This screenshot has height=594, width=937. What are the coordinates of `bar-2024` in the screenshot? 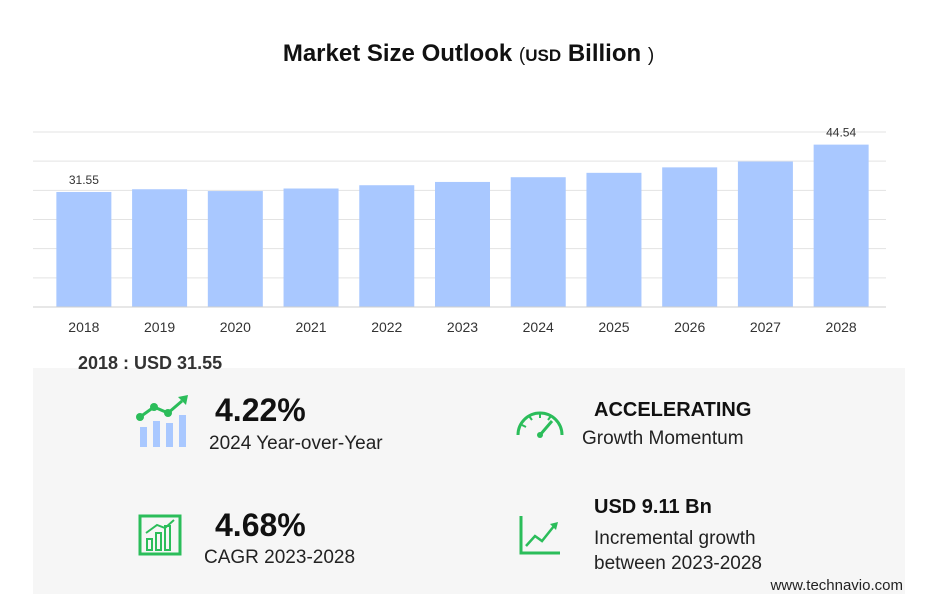 It's located at (538, 242).